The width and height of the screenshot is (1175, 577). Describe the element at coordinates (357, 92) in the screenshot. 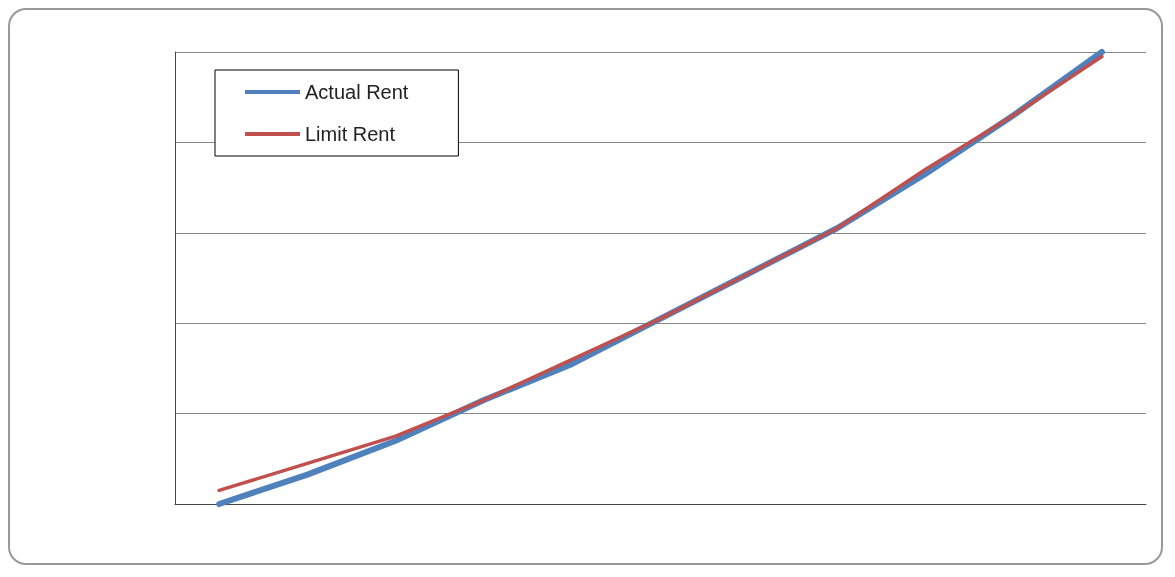

I see `legend-label: Actual Rent` at that location.